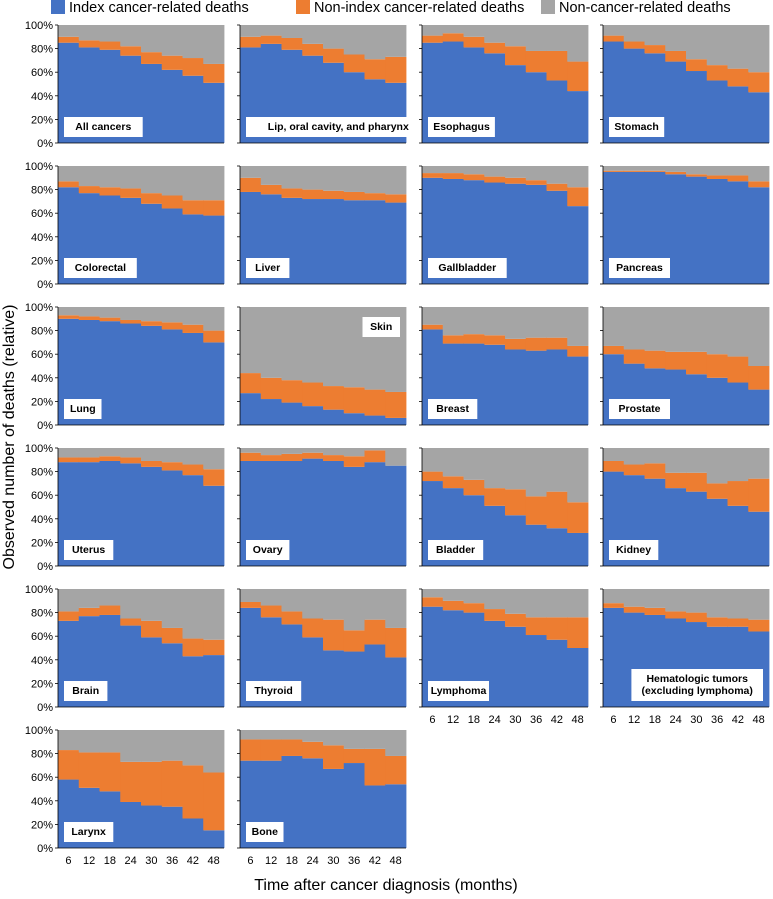 Image resolution: width=773 pixels, height=899 pixels. What do you see at coordinates (172, 861) in the screenshot?
I see `x-tick-label: 36` at bounding box center [172, 861].